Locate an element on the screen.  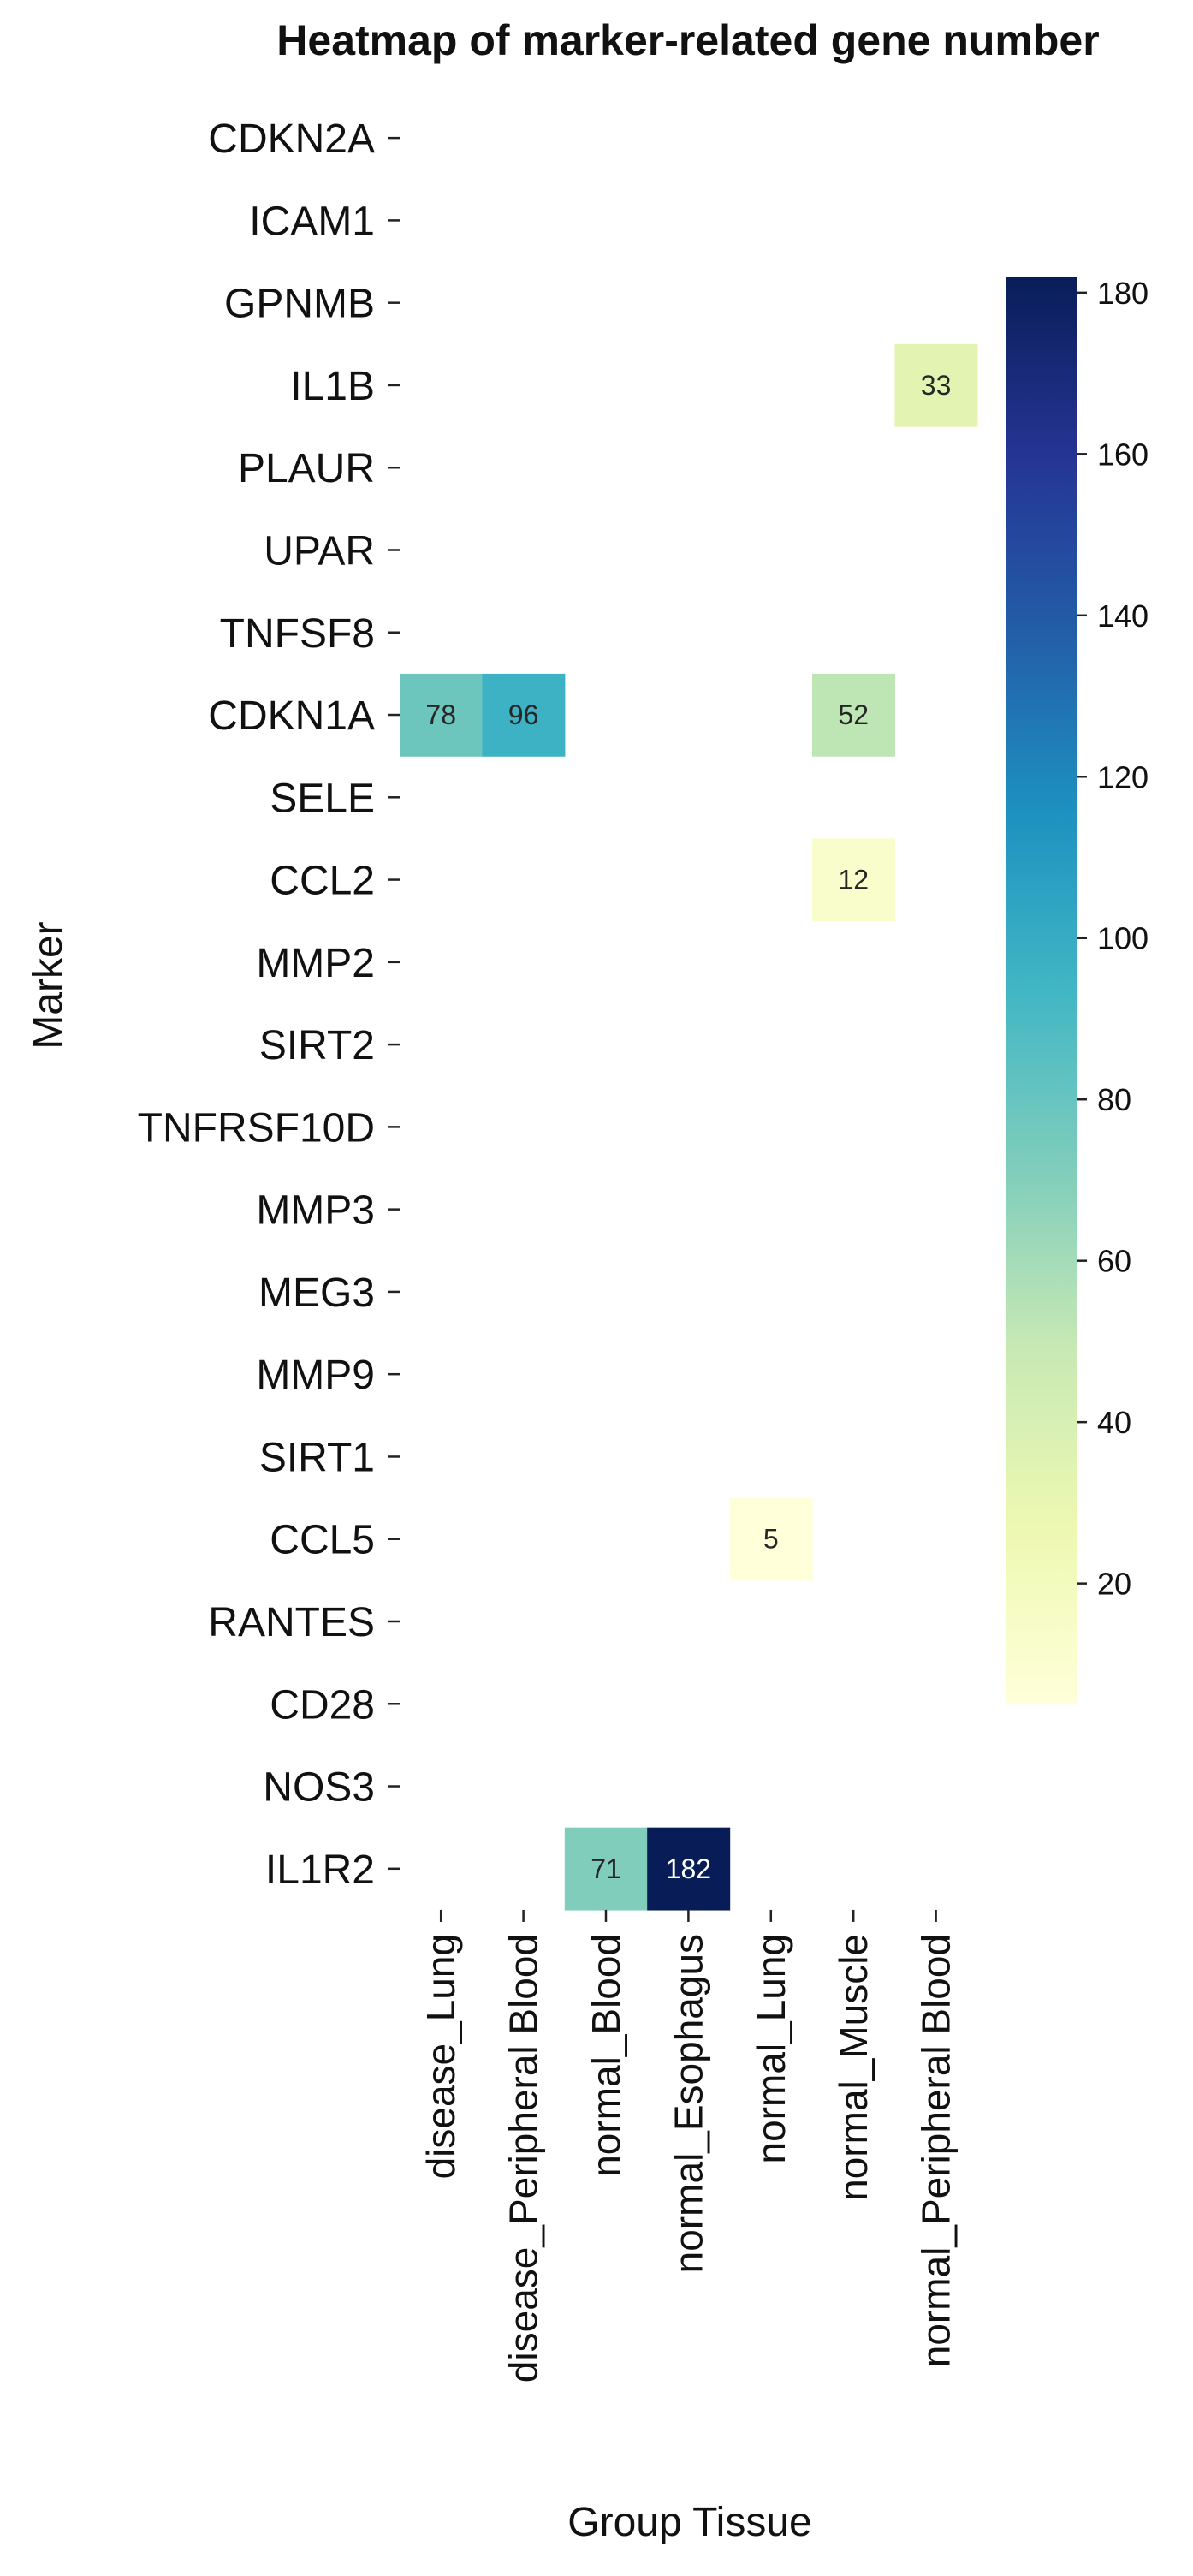
cell-value-label: 78 is located at coordinates (440, 714).